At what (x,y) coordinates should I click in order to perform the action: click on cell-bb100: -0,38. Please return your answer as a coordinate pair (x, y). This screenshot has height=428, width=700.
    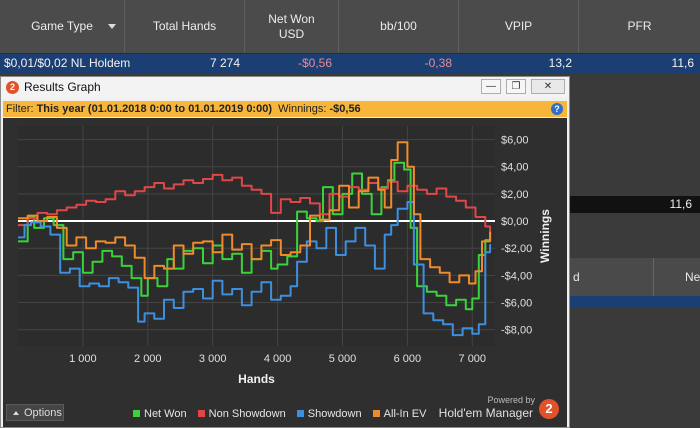
    Looking at the image, I should click on (438, 63).